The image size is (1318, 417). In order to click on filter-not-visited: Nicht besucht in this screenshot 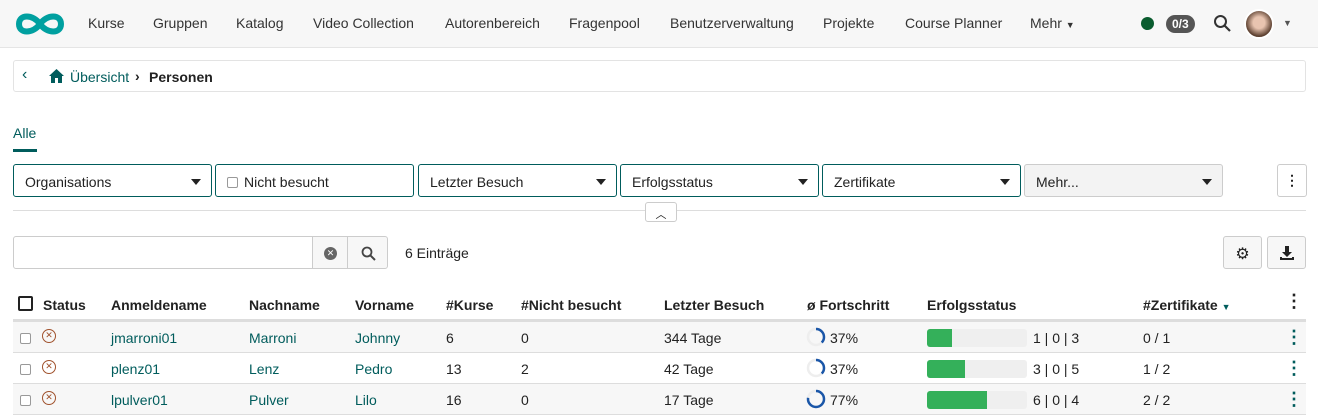, I will do `click(314, 180)`.